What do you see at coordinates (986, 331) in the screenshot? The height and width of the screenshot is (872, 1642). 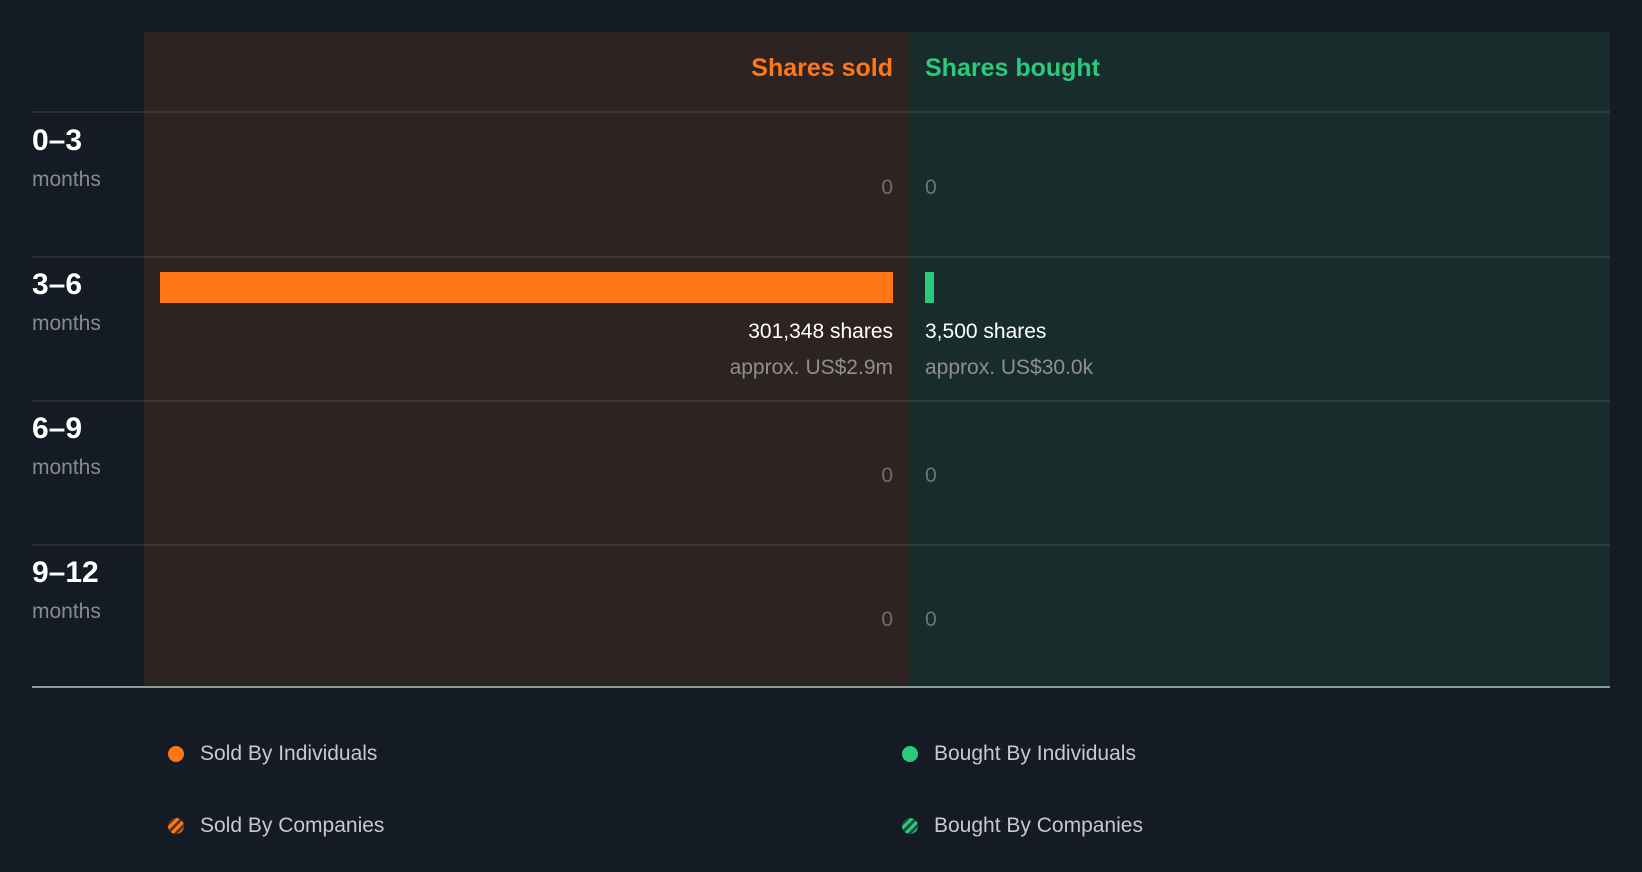 I see `bought-shares-value: 3,500 shares` at bounding box center [986, 331].